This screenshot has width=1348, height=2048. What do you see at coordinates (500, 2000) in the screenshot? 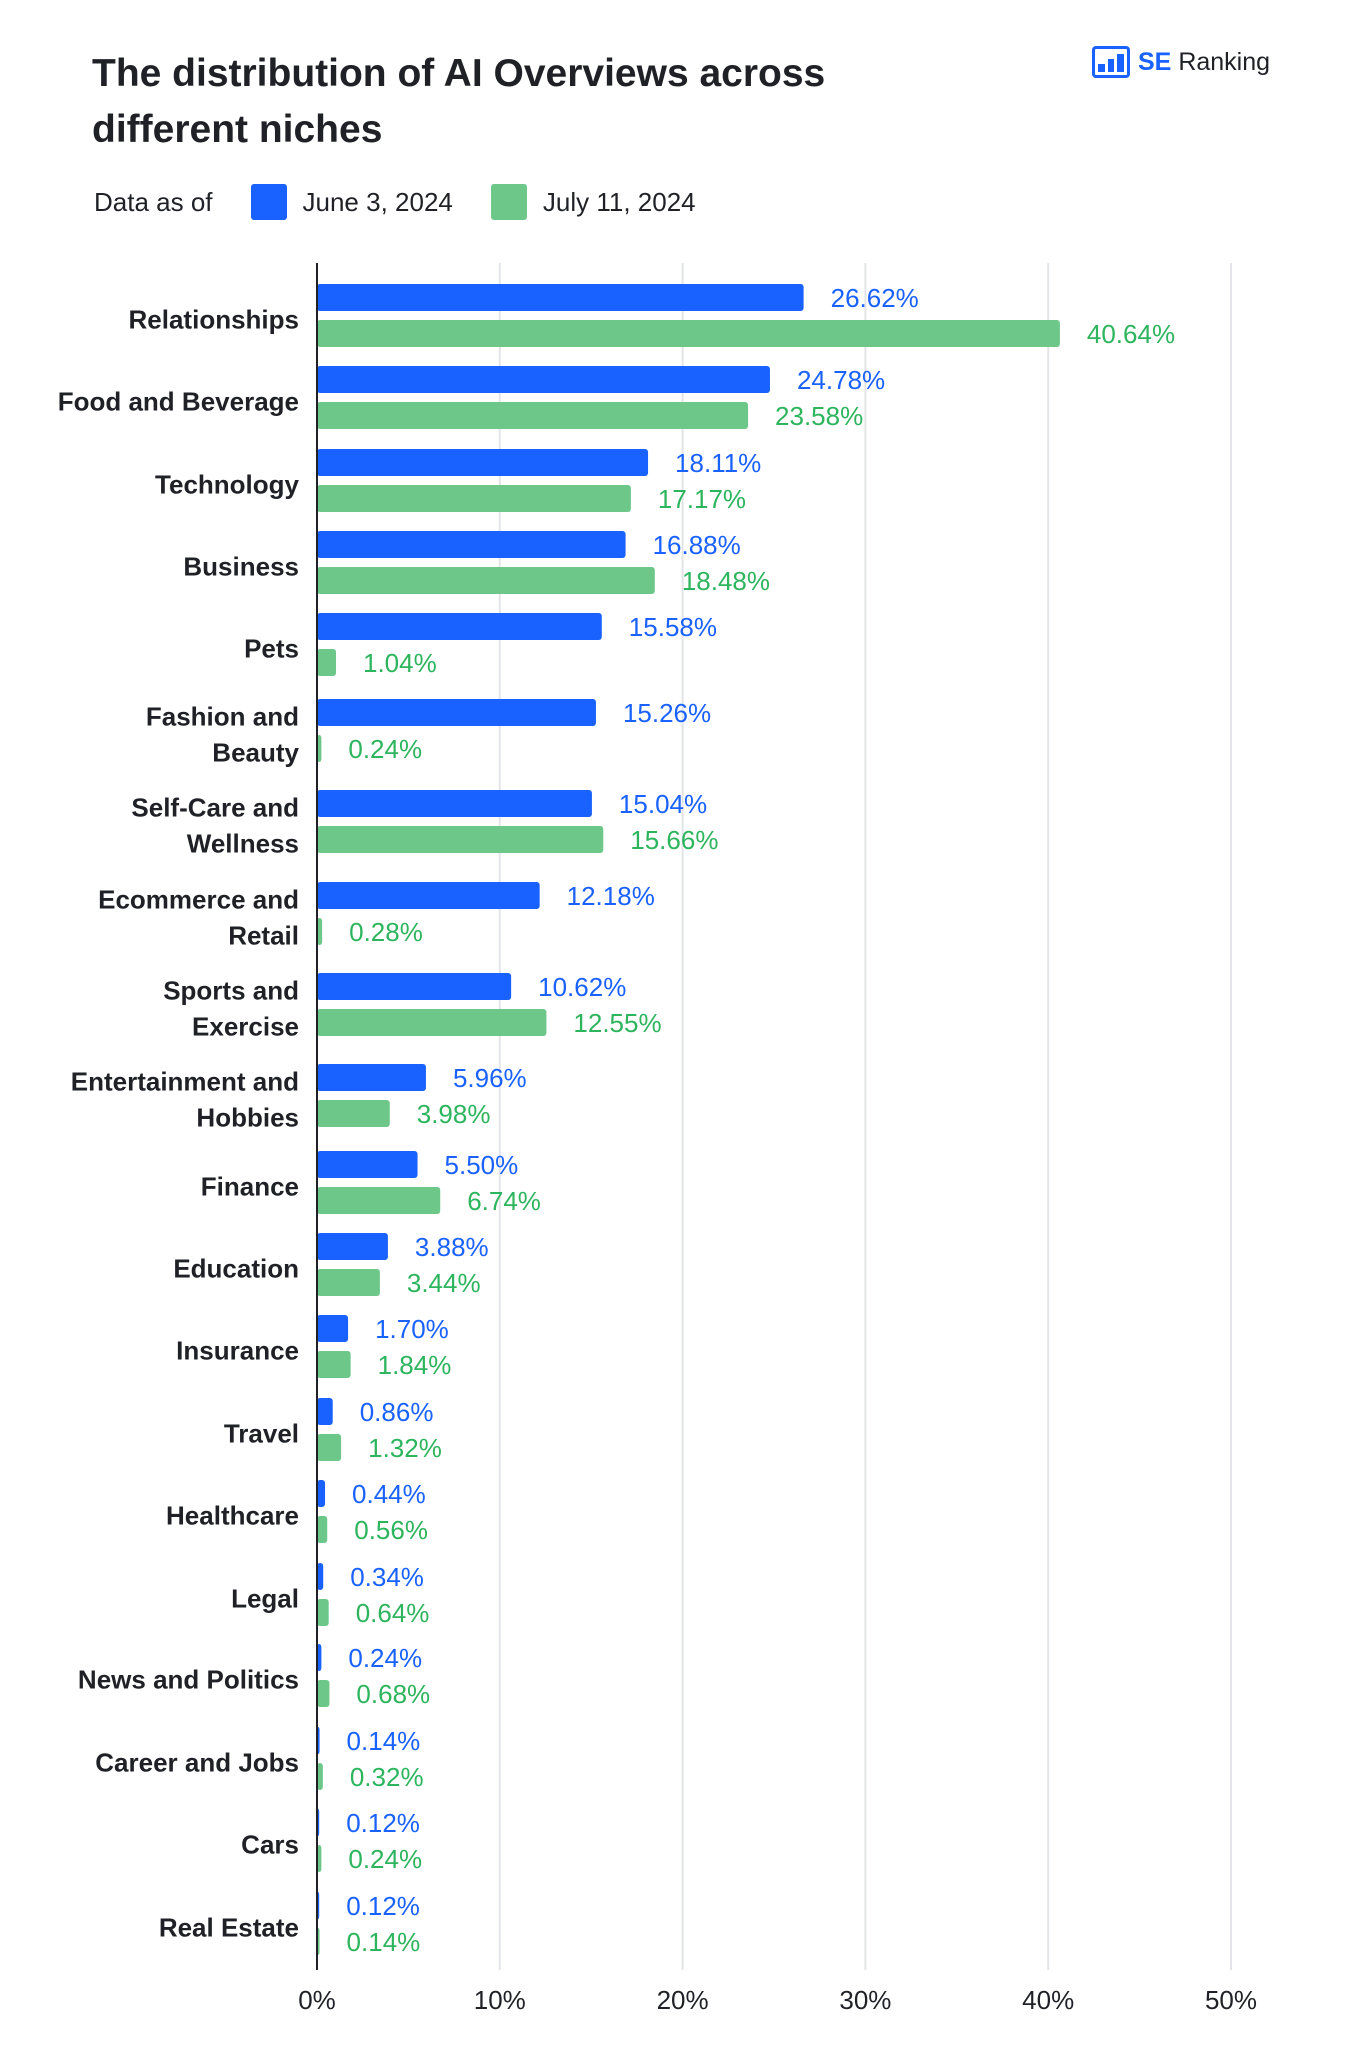
I see `x-tick-label: 10%` at bounding box center [500, 2000].